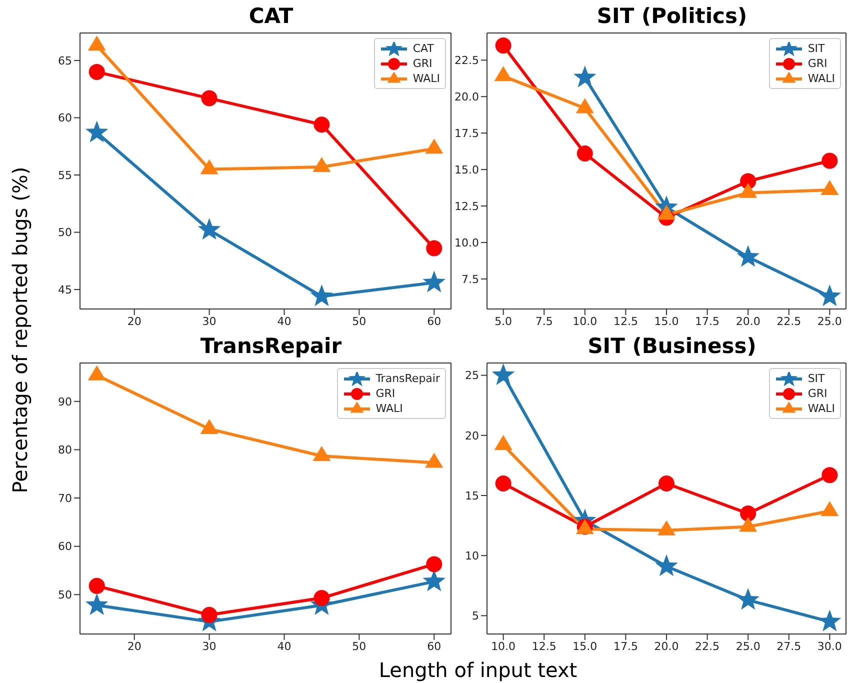 The width and height of the screenshot is (857, 683). Describe the element at coordinates (65, 289) in the screenshot. I see `y-tick-label: 45` at that location.